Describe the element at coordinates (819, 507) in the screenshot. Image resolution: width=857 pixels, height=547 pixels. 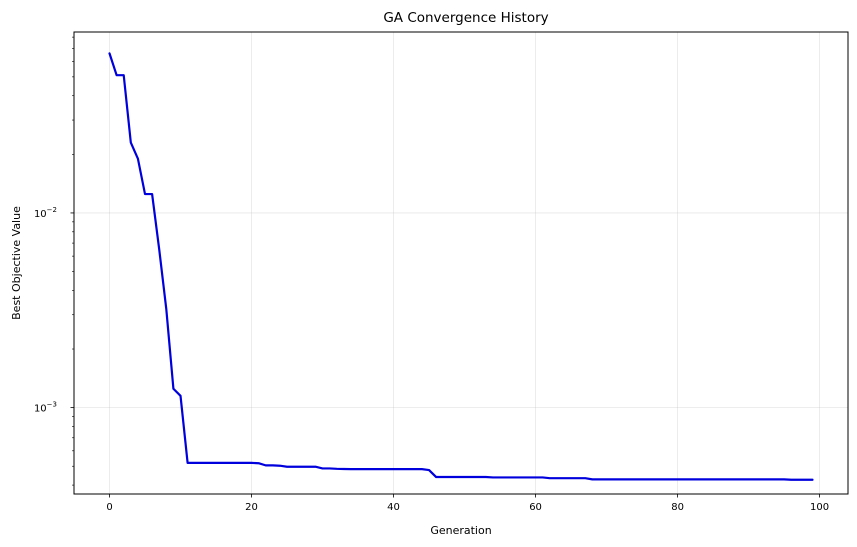
I see `x-tick-label: 100` at that location.